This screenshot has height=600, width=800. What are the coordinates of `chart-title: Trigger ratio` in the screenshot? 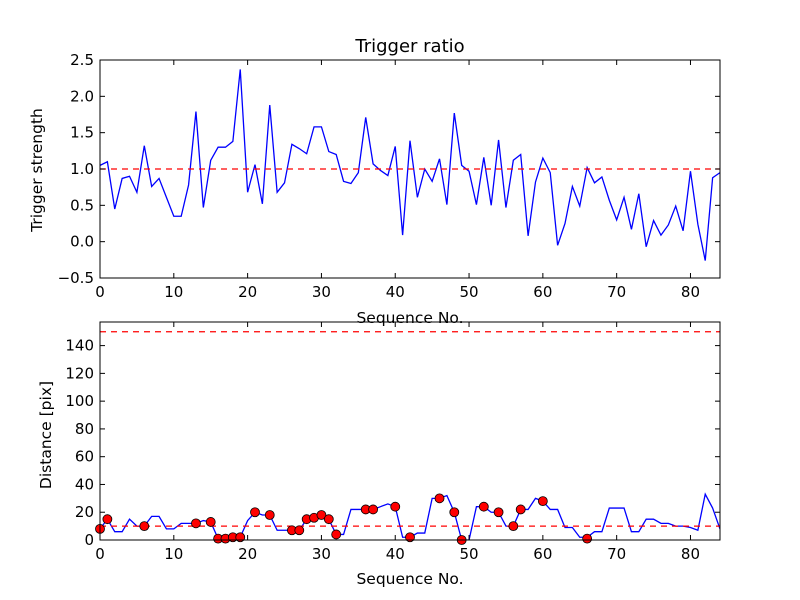 It's located at (409, 46).